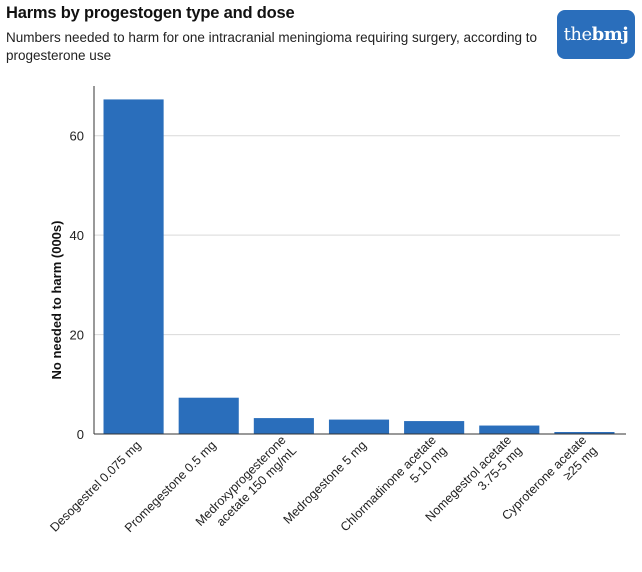 This screenshot has width=642, height=572. Describe the element at coordinates (77, 136) in the screenshot. I see `y-tick-label: 60` at that location.